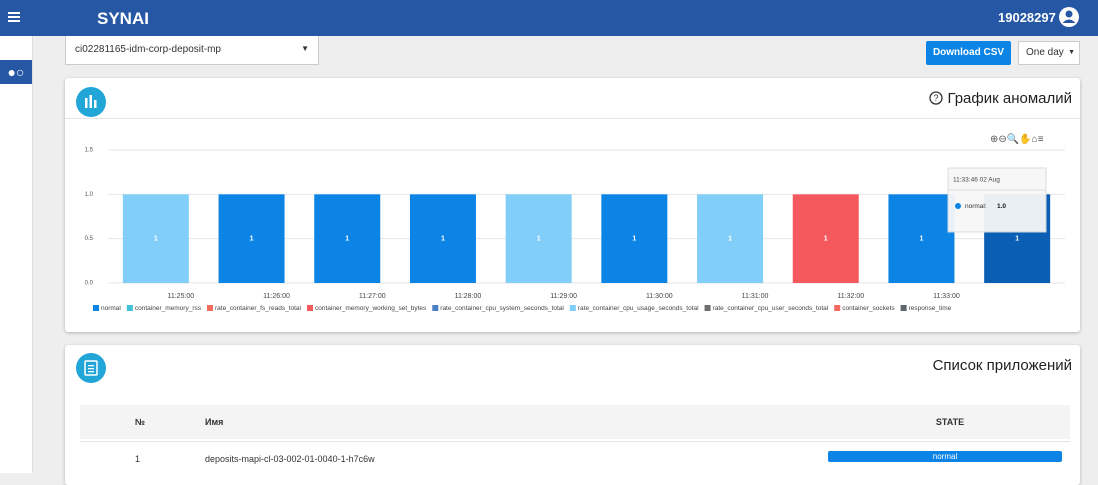  What do you see at coordinates (930, 308) in the screenshot?
I see `legend-label: response_time` at bounding box center [930, 308].